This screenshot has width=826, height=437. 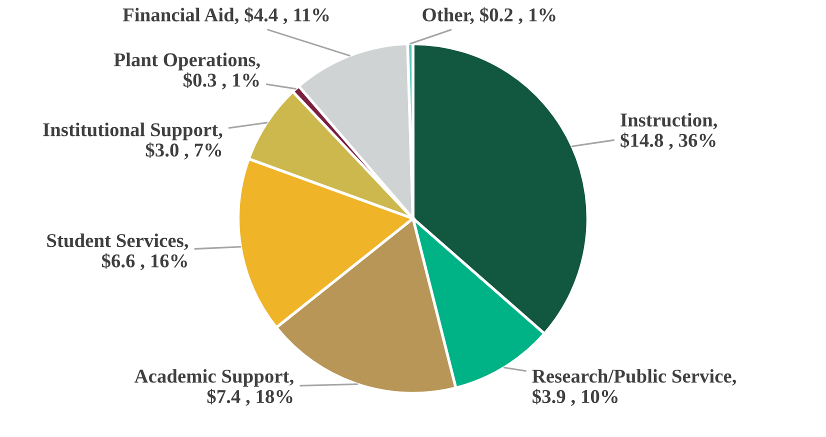 I want to click on slice-label: Instruction, $14.8 , 36%, so click(x=668, y=131).